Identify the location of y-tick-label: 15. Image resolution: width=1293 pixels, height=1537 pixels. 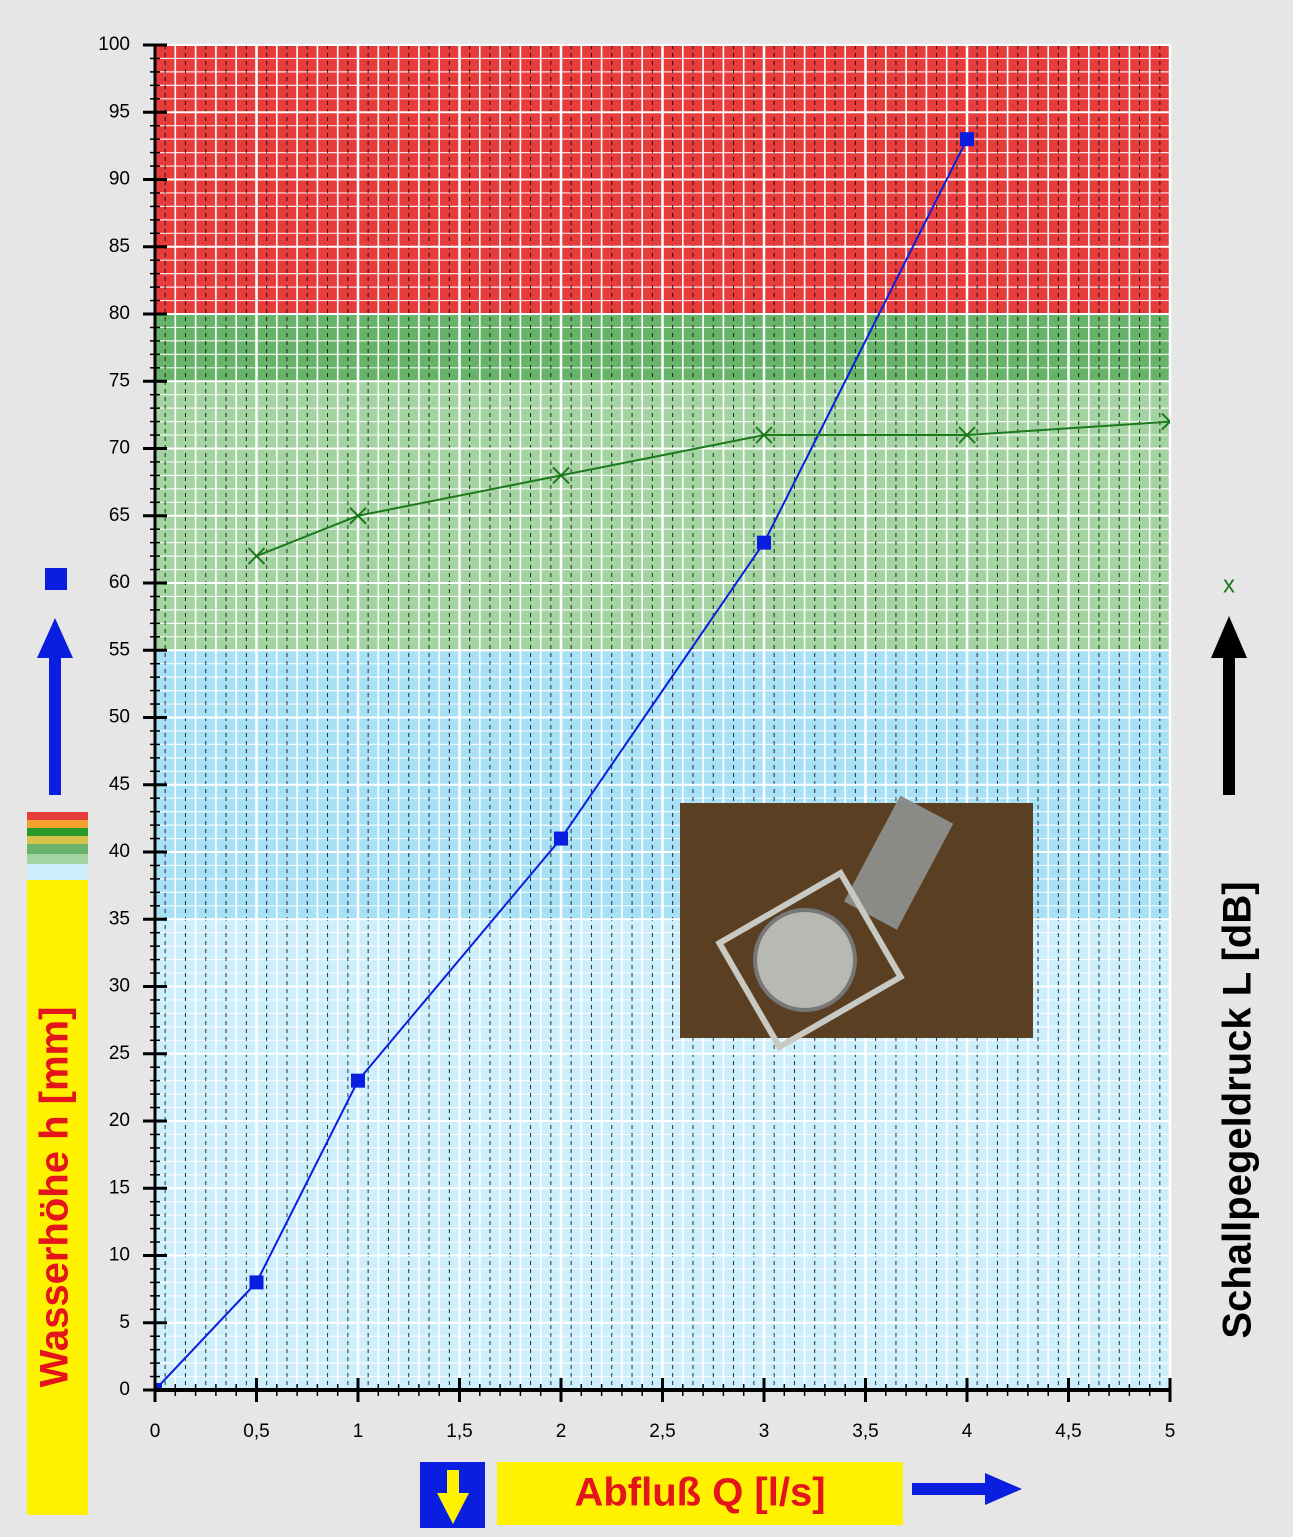
(119, 1187).